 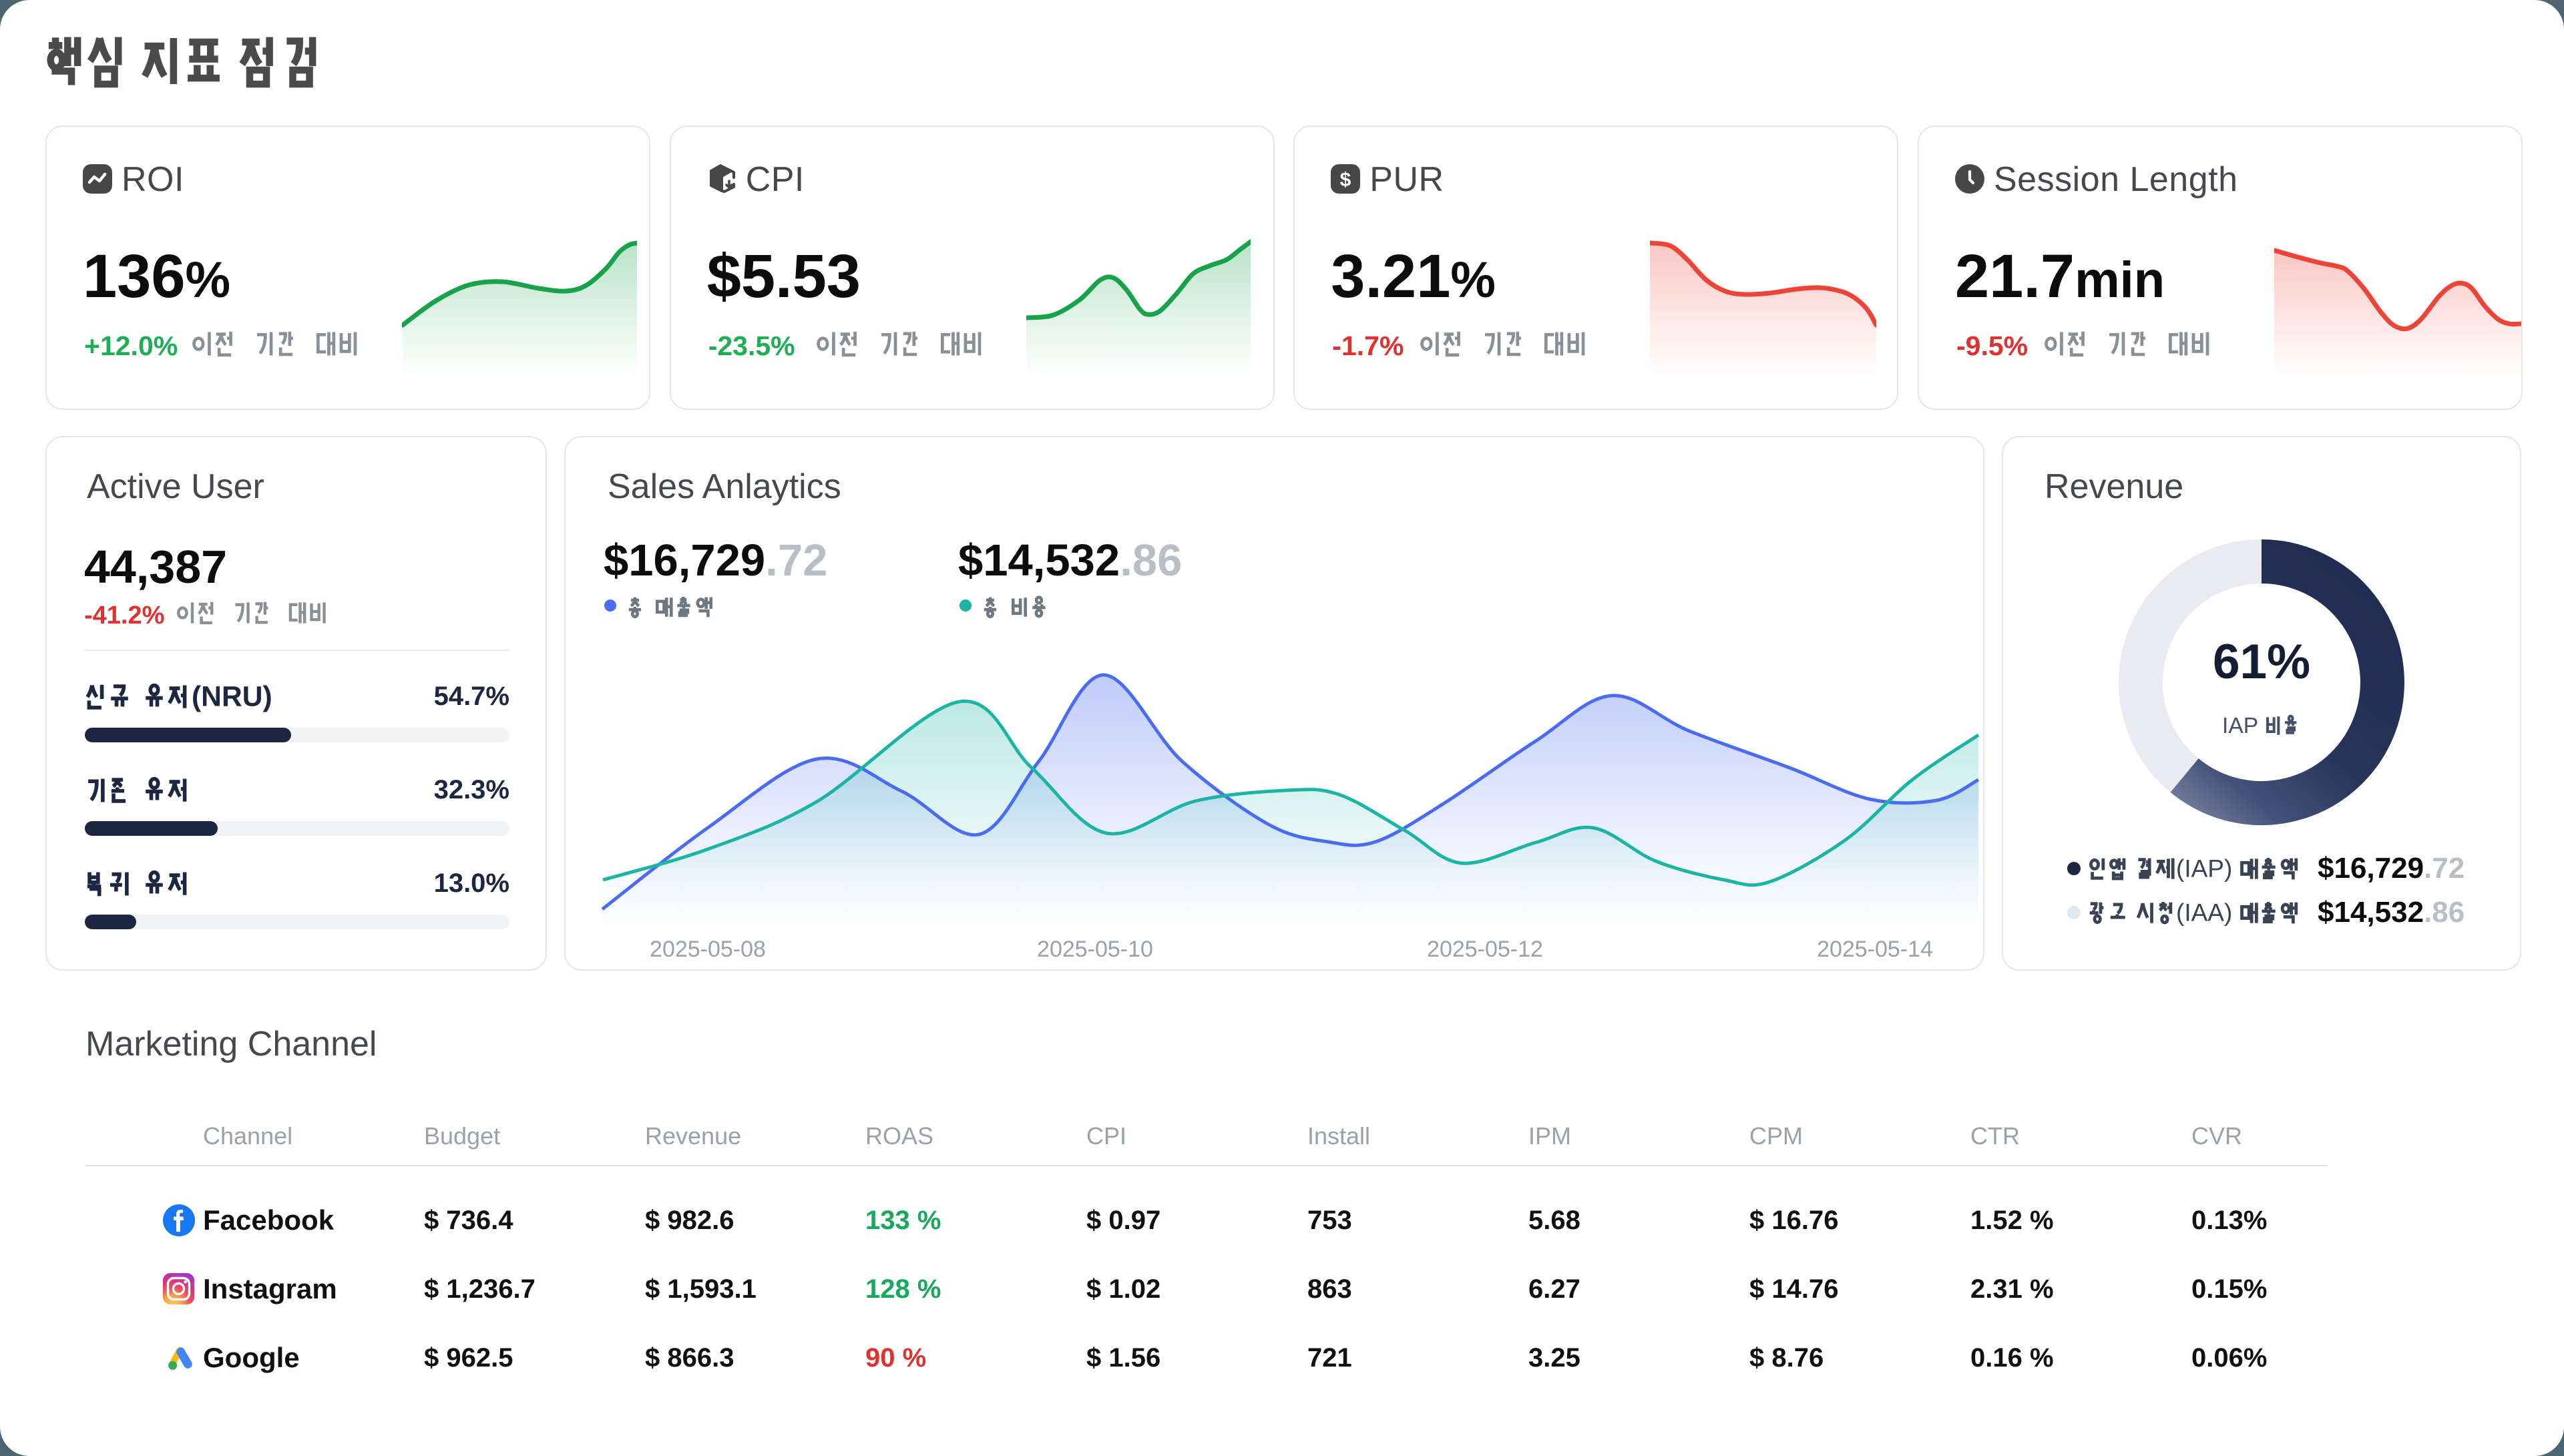 What do you see at coordinates (232, 697) in the screenshot?
I see `svg-text: (NRU)` at bounding box center [232, 697].